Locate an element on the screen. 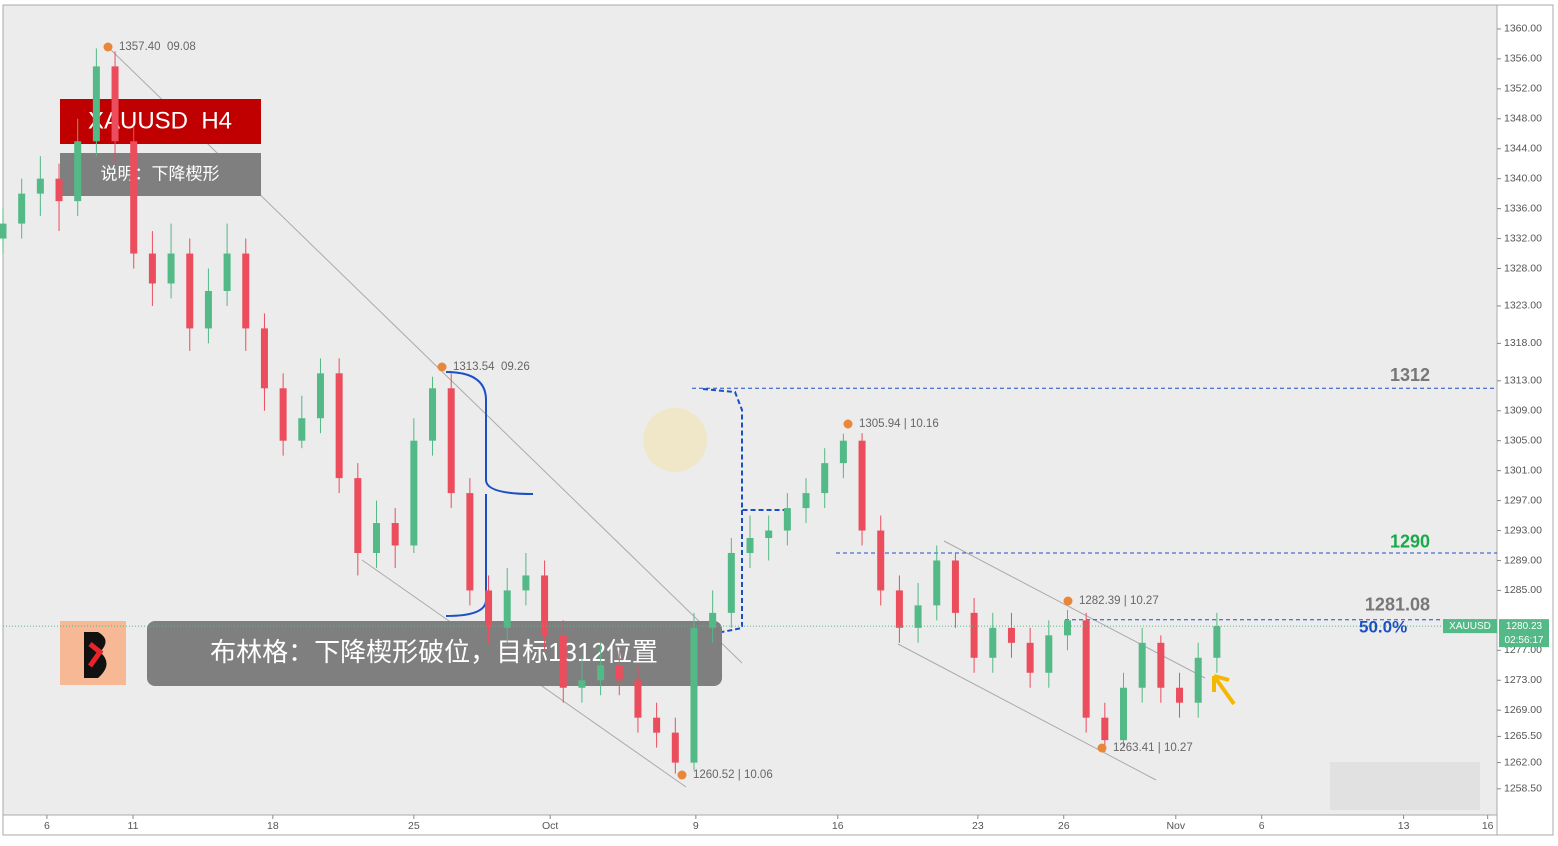 The width and height of the screenshot is (1558, 846). price-tag is located at coordinates (1470, 626).